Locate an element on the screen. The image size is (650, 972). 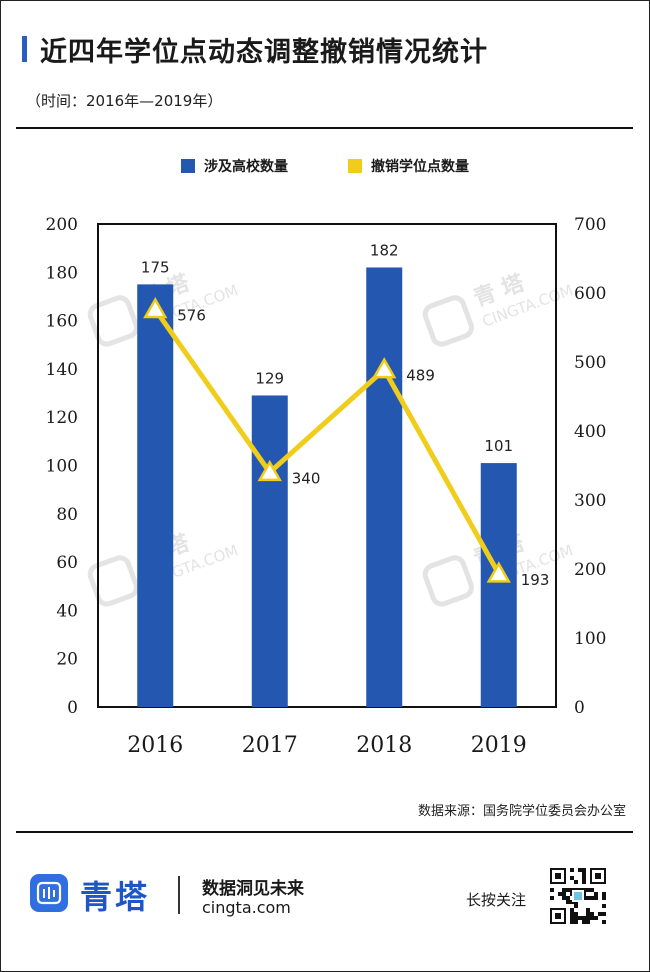
footer-brand: 青塔 is located at coordinates (115, 897).